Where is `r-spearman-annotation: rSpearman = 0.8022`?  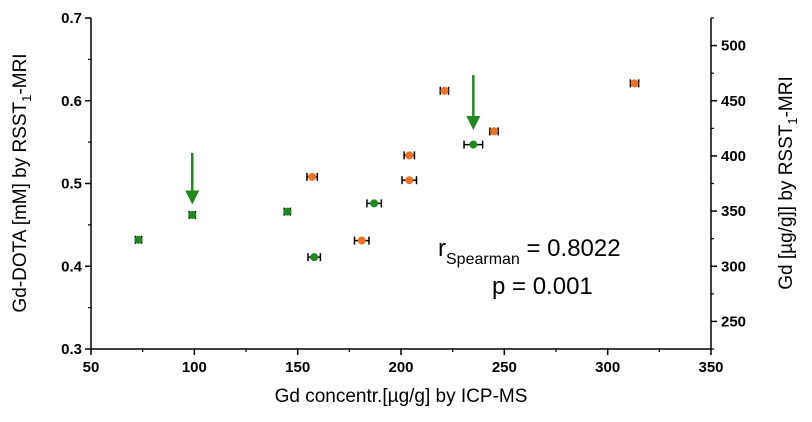 r-spearman-annotation: rSpearman = 0.8022 is located at coordinates (529, 251).